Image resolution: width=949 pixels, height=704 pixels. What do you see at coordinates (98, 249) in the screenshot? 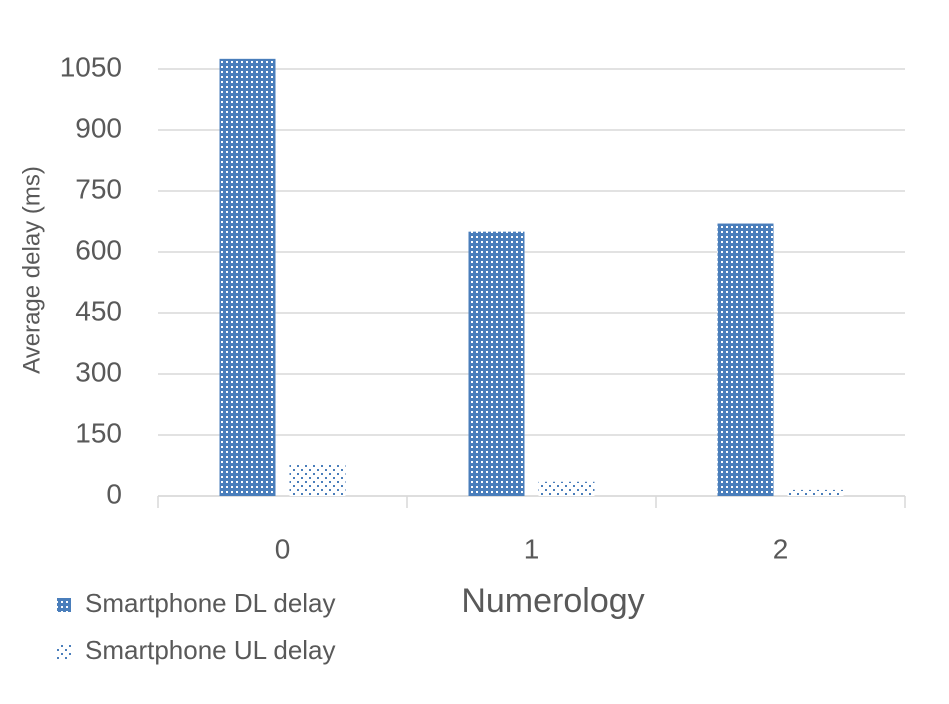
I see `y-tick-label: 600` at bounding box center [98, 249].